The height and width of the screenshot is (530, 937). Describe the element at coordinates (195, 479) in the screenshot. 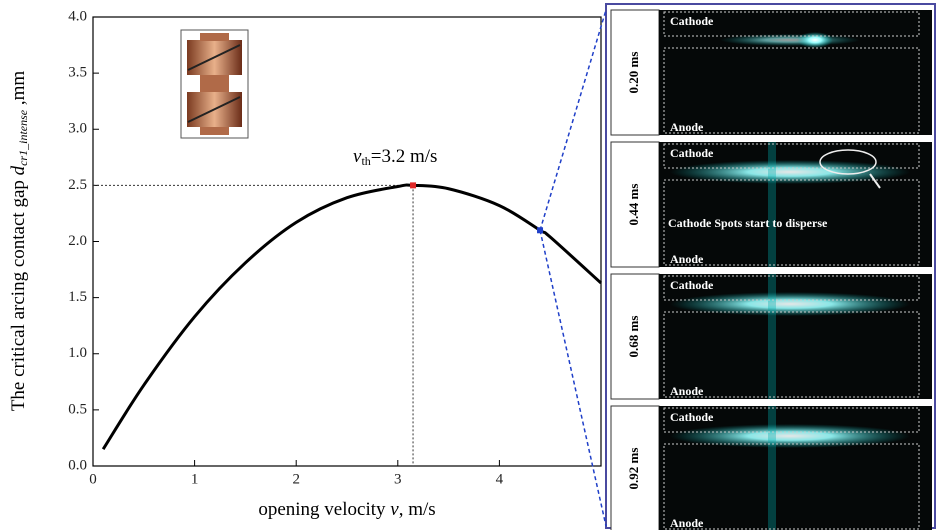

I see `x-tick-label: 1` at that location.